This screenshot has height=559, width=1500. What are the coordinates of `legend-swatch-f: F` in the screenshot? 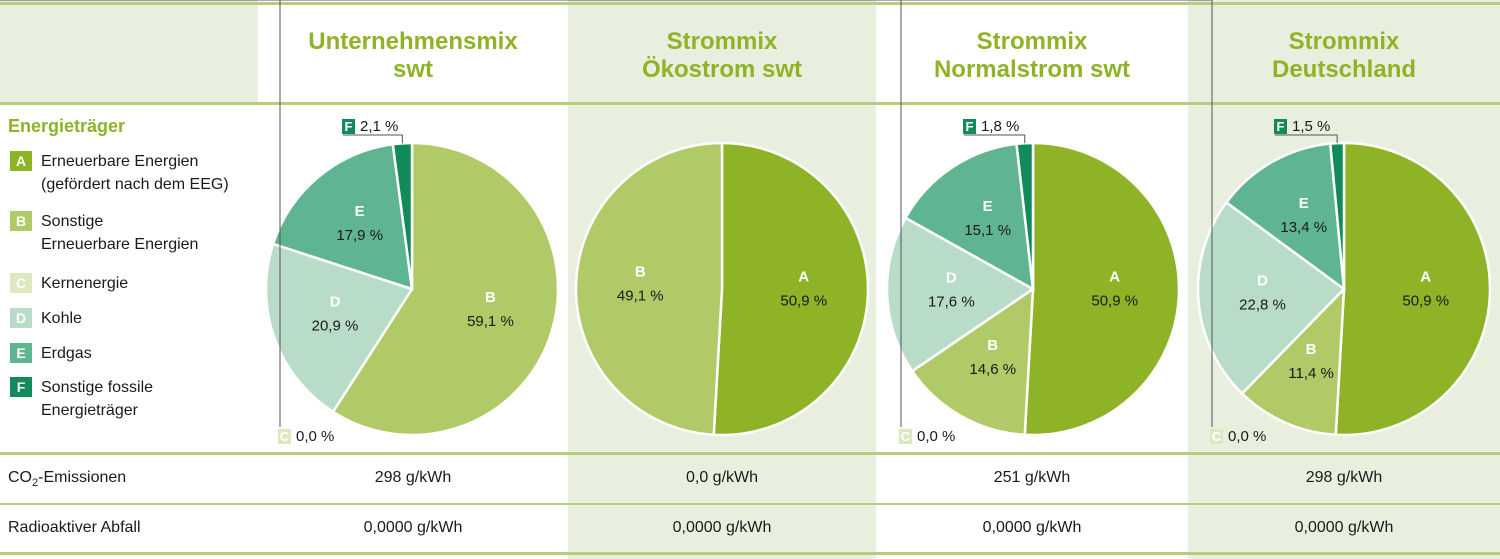 It's located at (21, 387).